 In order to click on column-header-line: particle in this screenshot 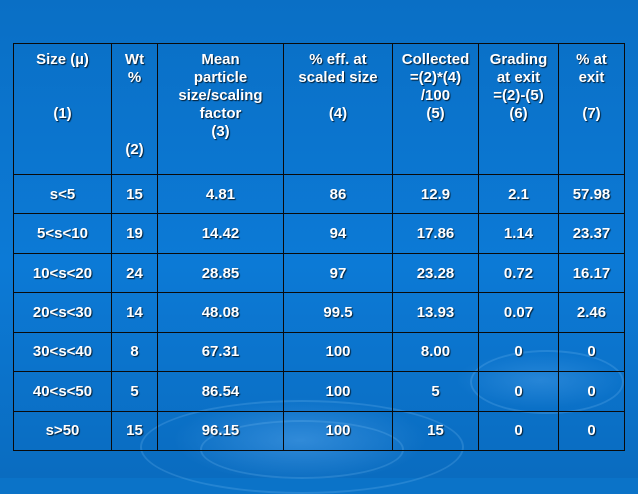, I will do `click(220, 77)`.